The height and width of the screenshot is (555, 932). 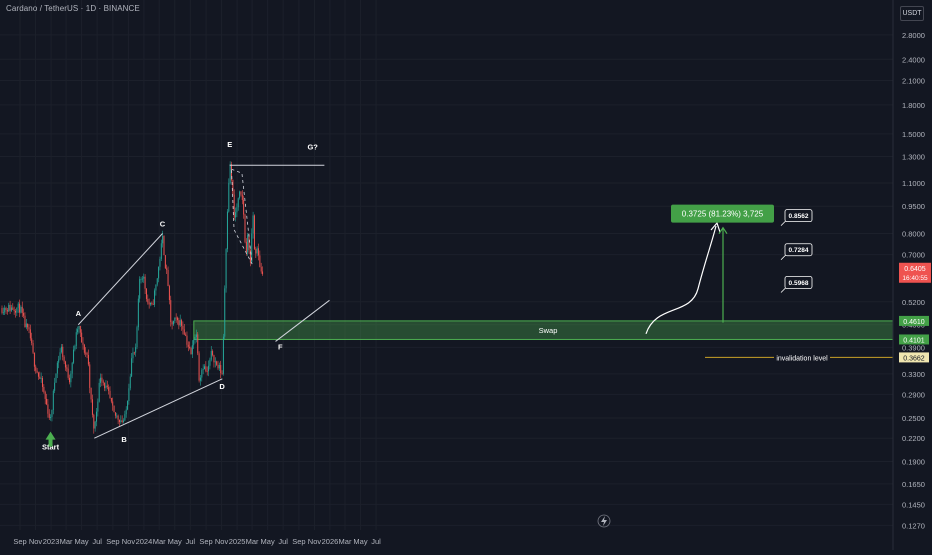 I want to click on invalidation-label: invalidation level, so click(x=802, y=358).